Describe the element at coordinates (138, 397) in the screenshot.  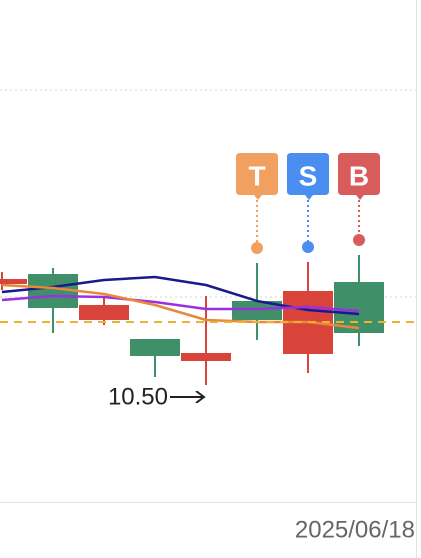
I see `min-label: 10.50` at that location.